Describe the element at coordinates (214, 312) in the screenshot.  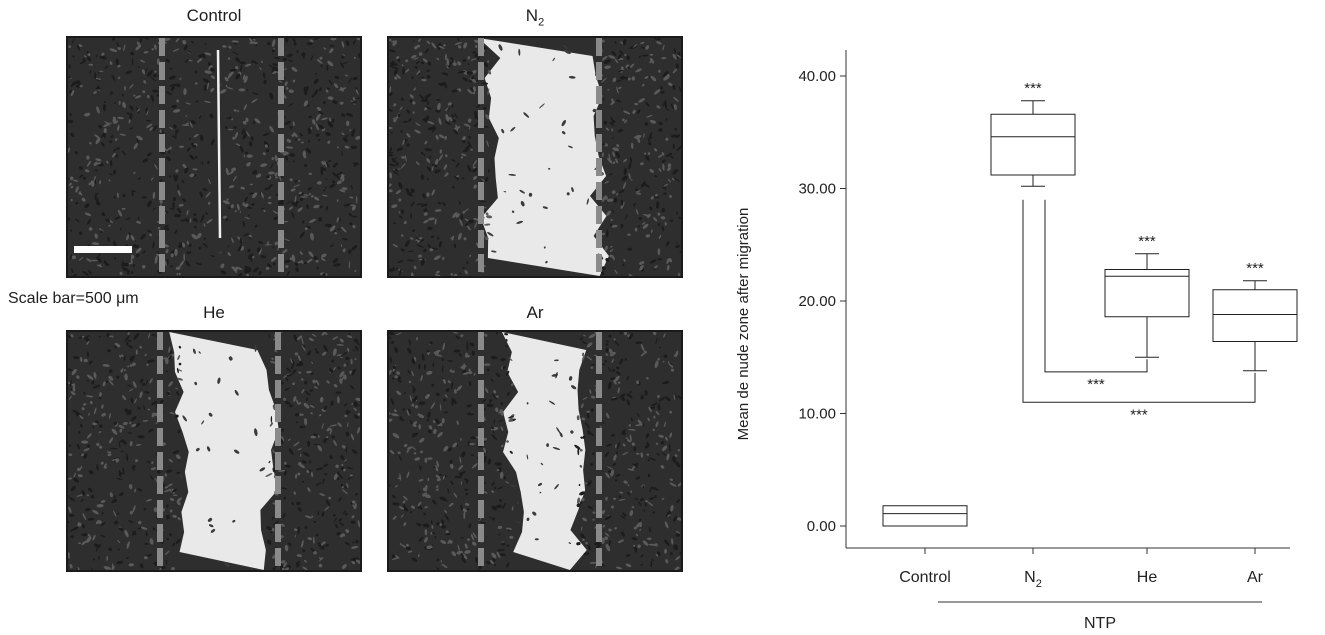
I see `panel-title-he: He` at that location.